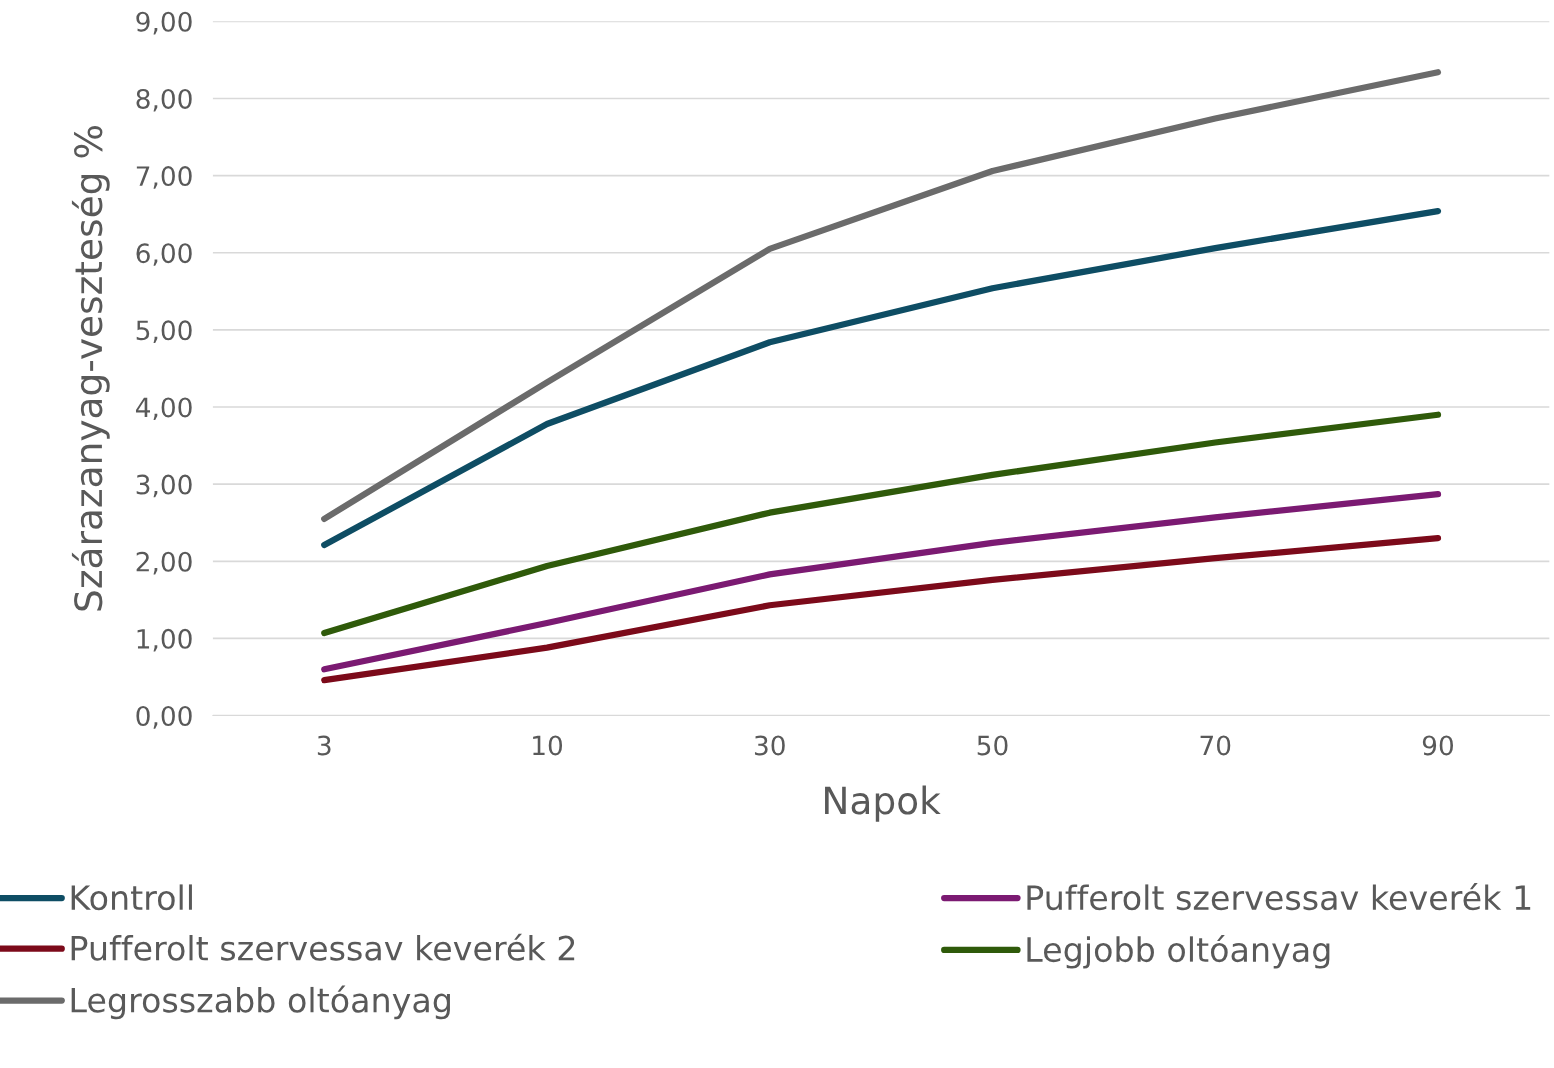 Image resolution: width=1554 pixels, height=1068 pixels. Describe the element at coordinates (1215, 745) in the screenshot. I see `x-tick-label: 70` at that location.